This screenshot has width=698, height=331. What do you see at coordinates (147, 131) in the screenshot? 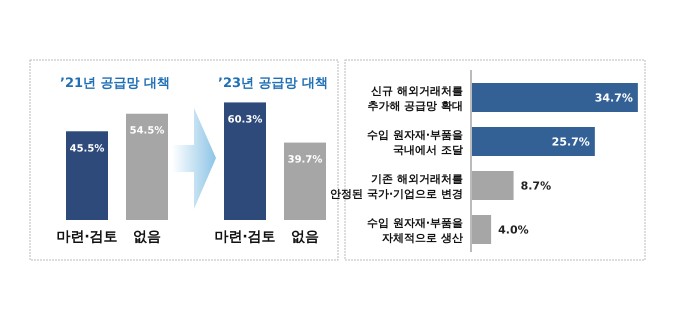
I see `data-label: 54.5%` at bounding box center [147, 131].